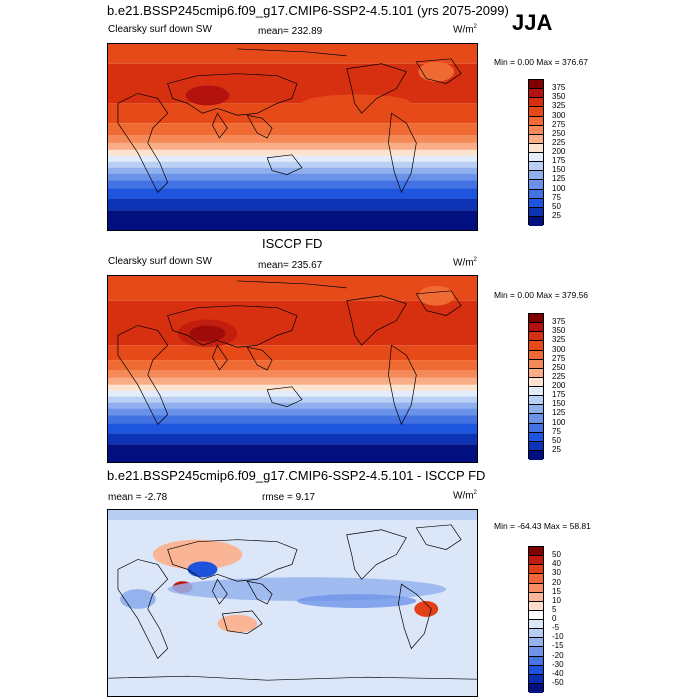 The image size is (700, 700). Describe the element at coordinates (292, 243) in the screenshot. I see `panel2-title: ISCCP FD` at that location.